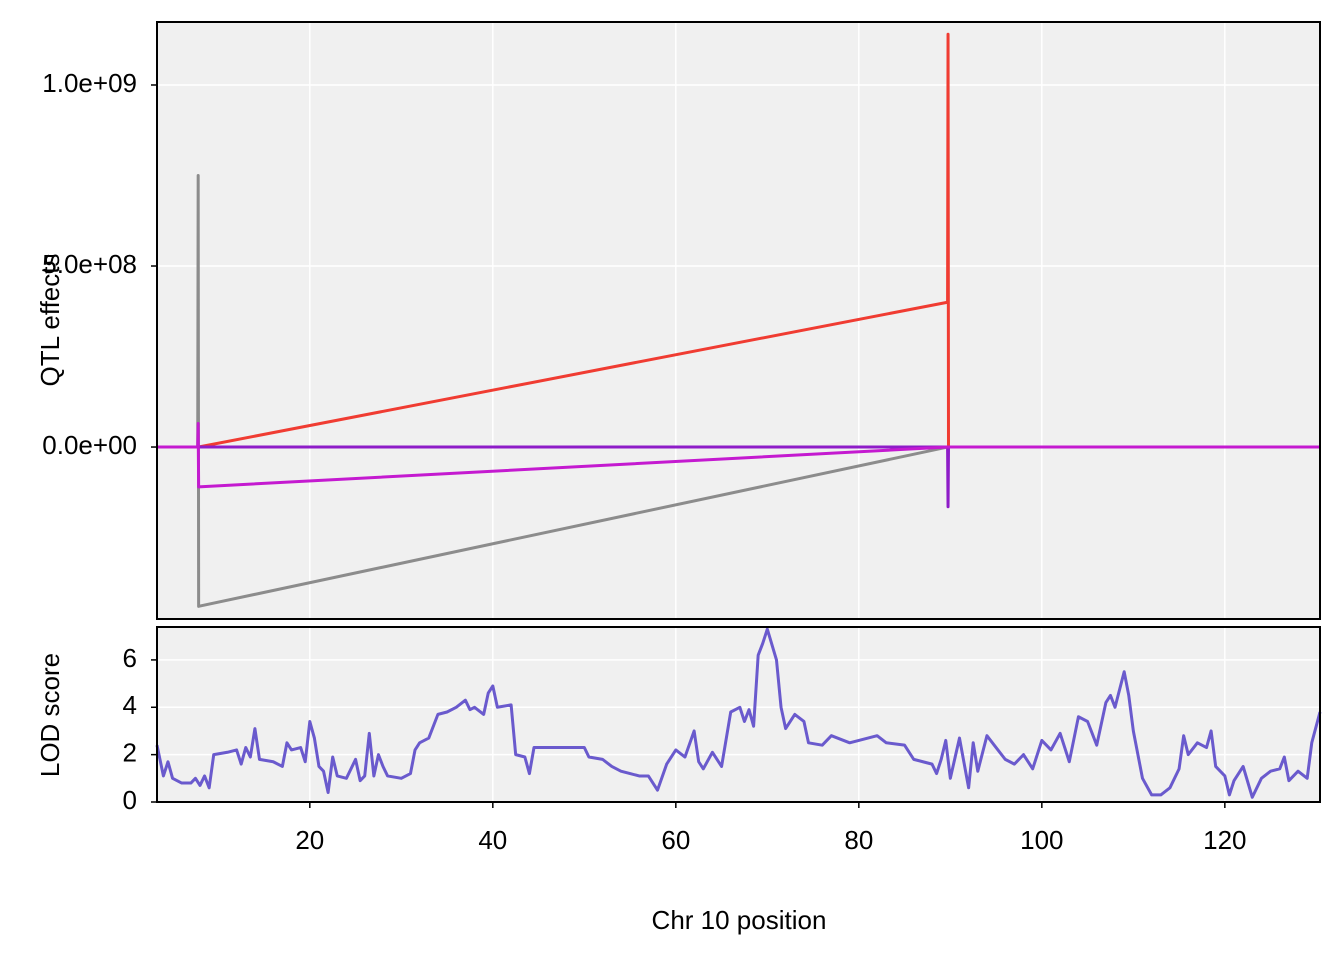  I want to click on line, so click(738, 455).